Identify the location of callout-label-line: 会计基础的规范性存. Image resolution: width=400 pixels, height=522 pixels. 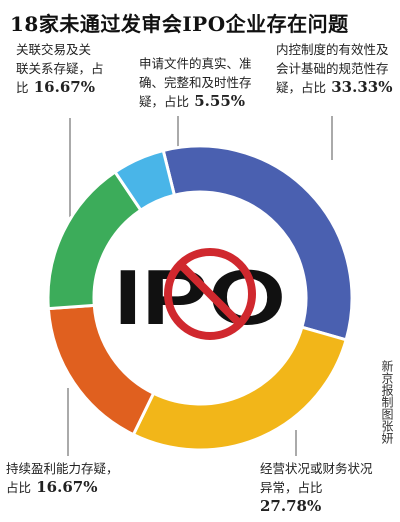
(332, 68).